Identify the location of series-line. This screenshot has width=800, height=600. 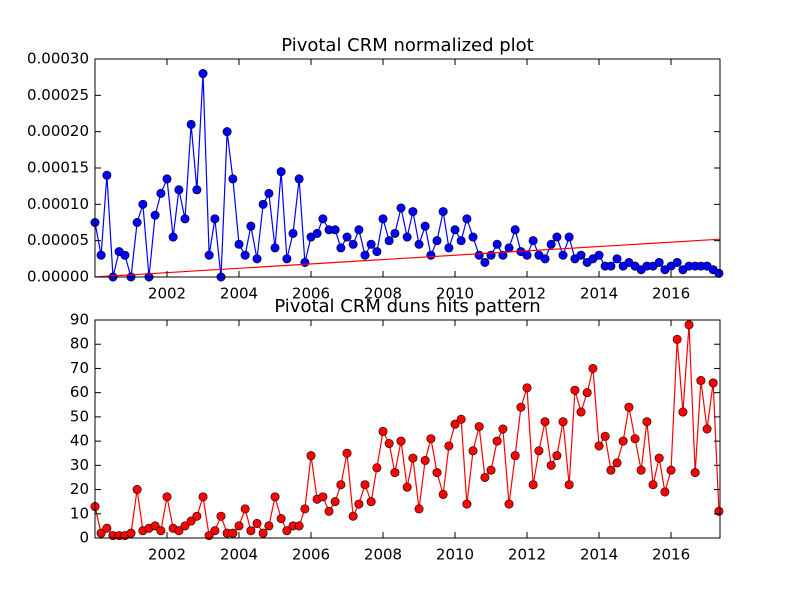
(407, 258).